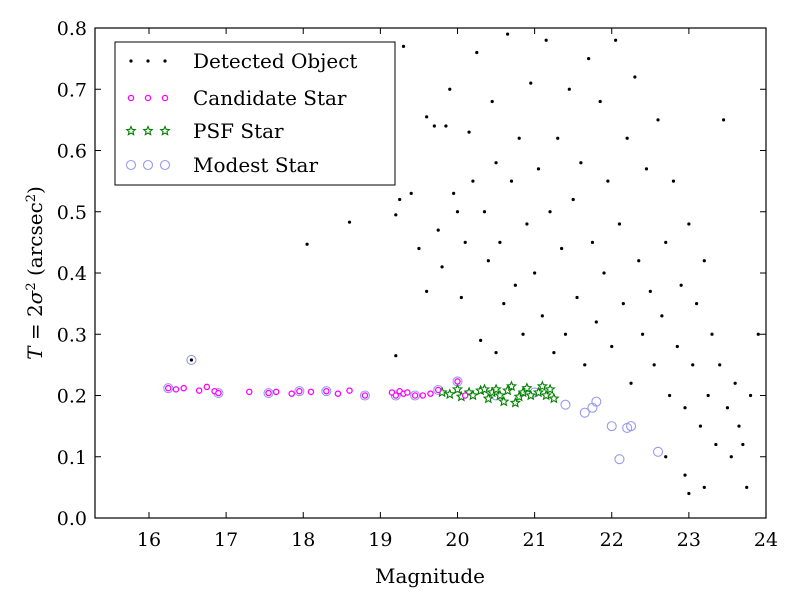 The image size is (800, 604). I want to click on y-label-units-open: (arcsec, so click(35, 242).